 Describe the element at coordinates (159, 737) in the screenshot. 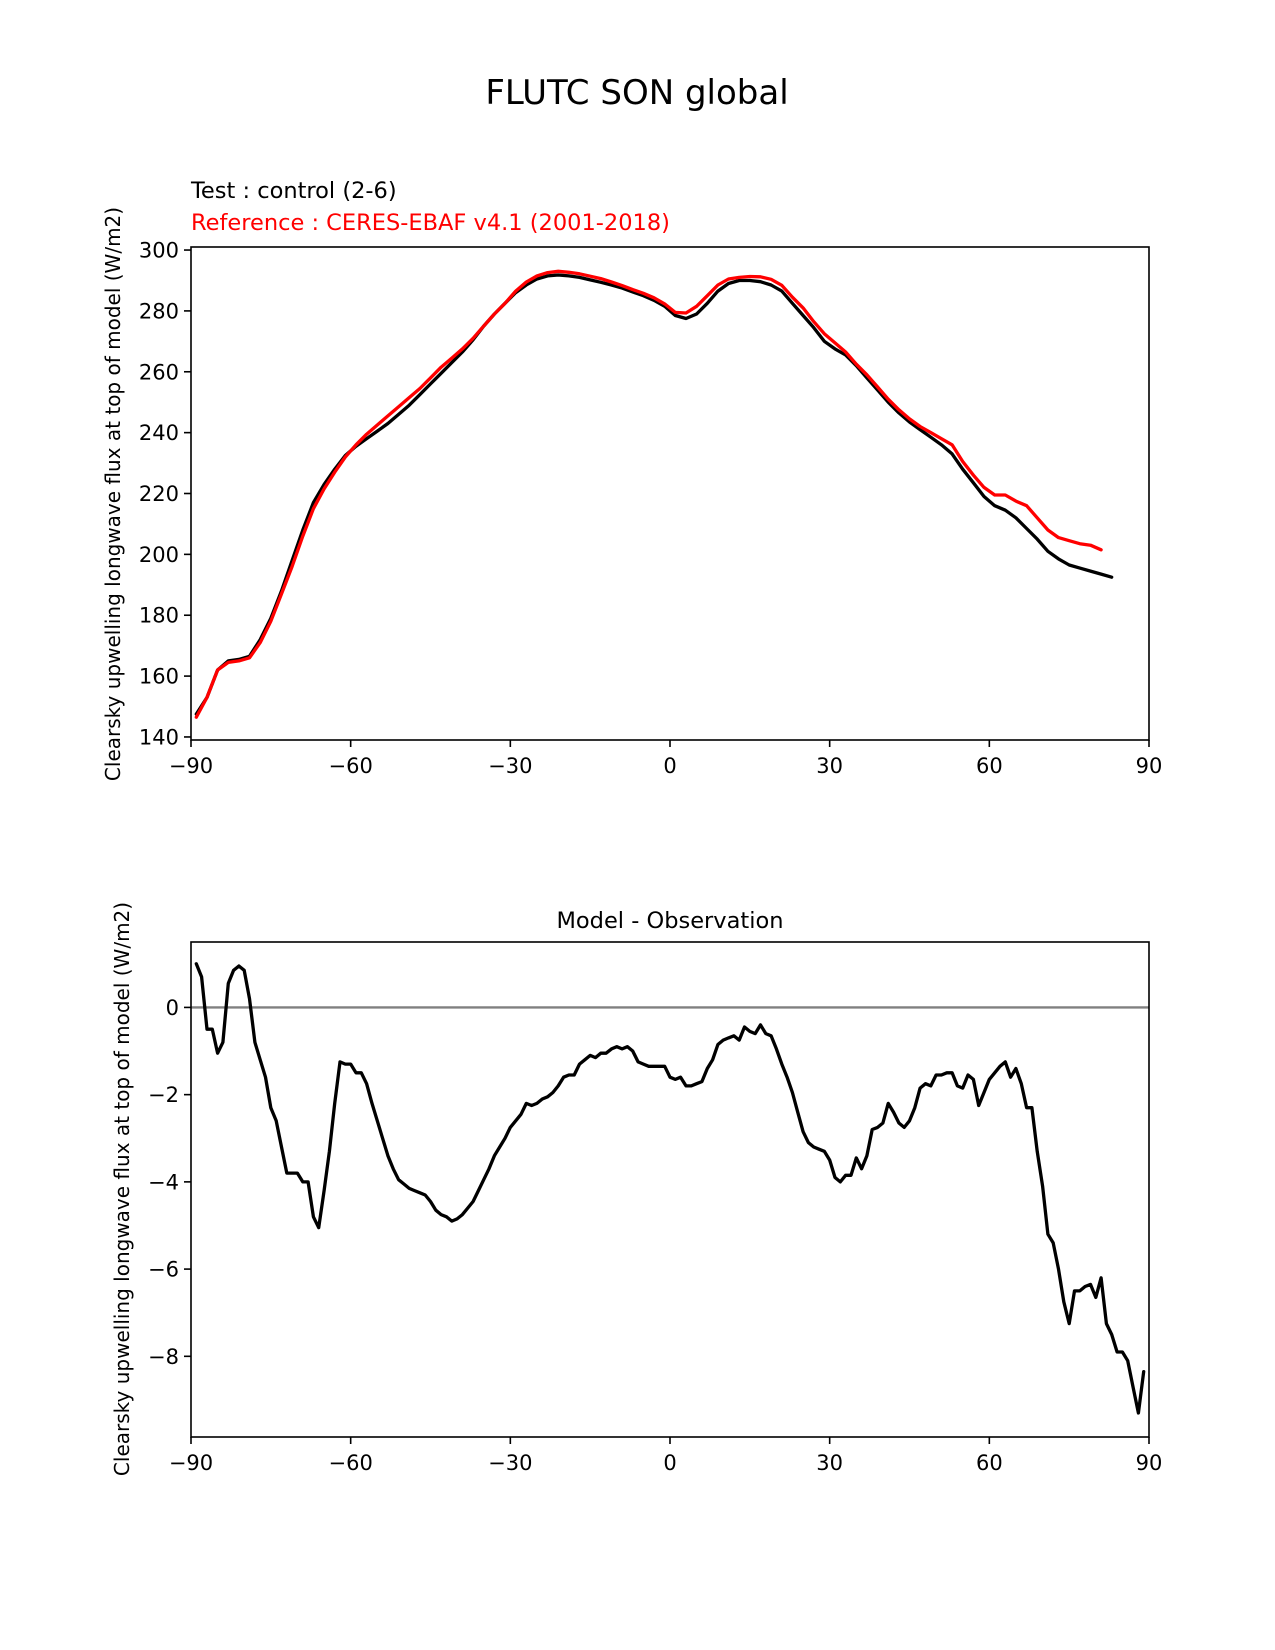

I see `top-y-tick-label: 140` at that location.